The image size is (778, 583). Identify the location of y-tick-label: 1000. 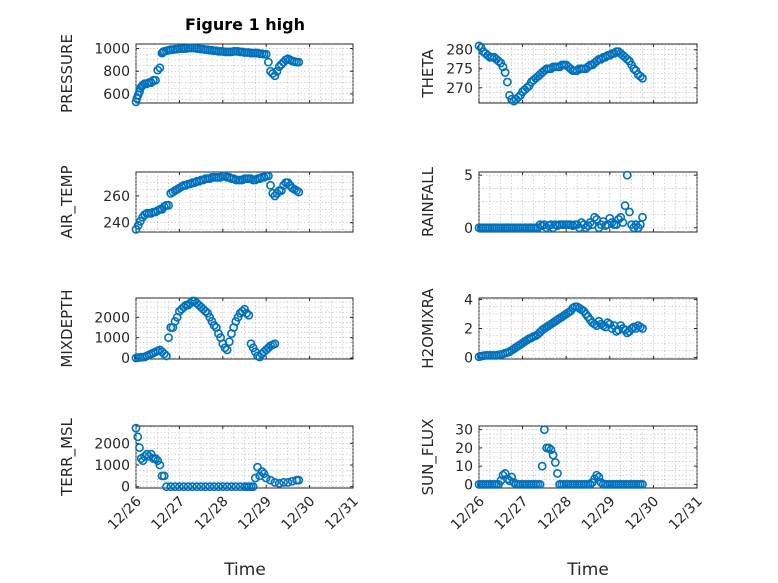
(112, 466).